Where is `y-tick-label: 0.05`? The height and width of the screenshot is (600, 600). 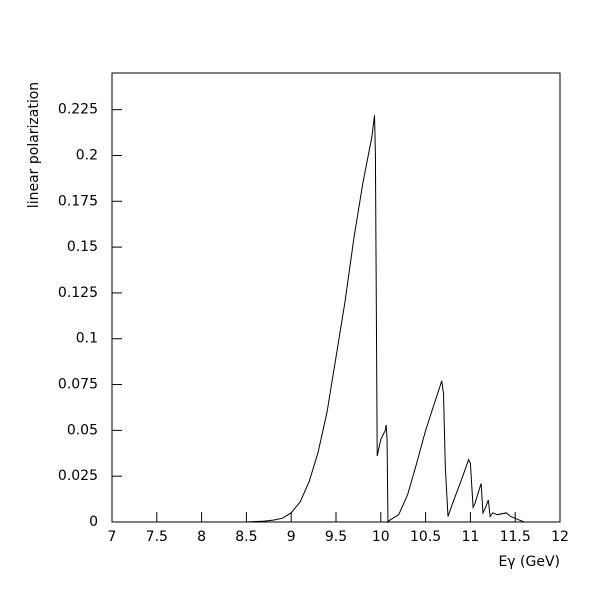 y-tick-label: 0.05 is located at coordinates (82, 430).